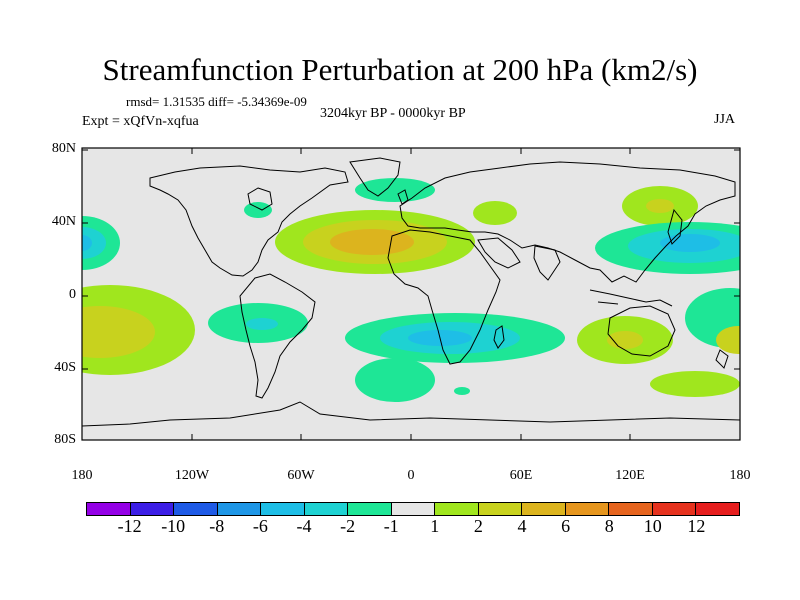  Describe the element at coordinates (129, 526) in the screenshot. I see `colorbar-label: -12` at that location.